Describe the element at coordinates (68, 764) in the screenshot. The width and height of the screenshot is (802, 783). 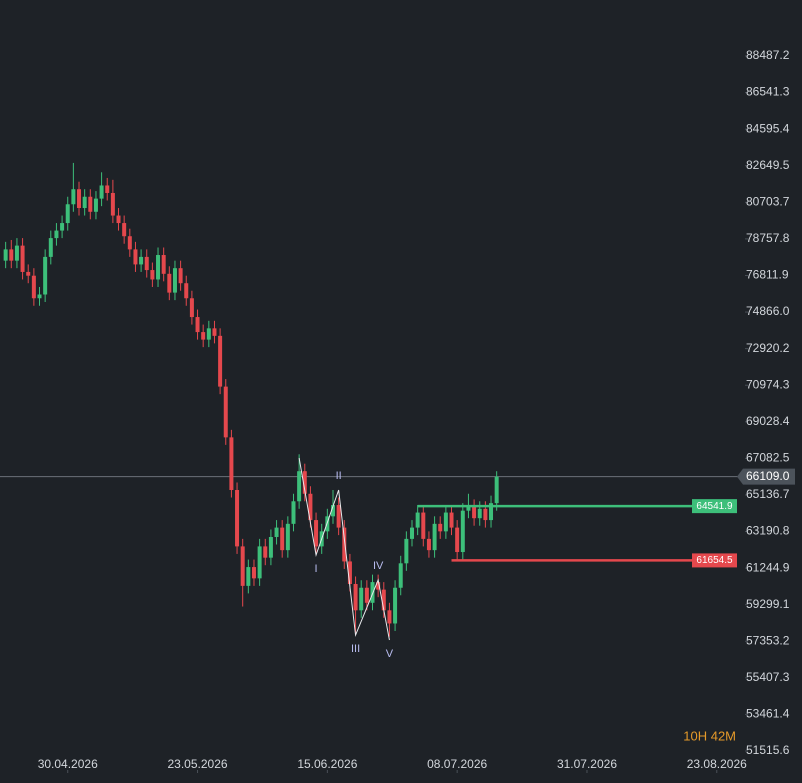
I see `x-tick-label: 30.04.2026` at that location.